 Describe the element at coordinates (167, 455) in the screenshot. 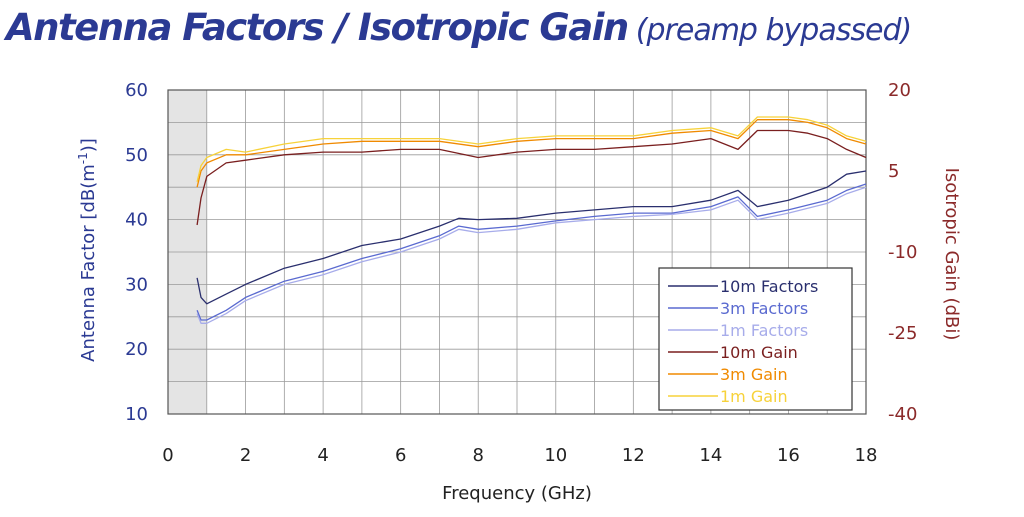

I see `x-tick-label: 0` at that location.